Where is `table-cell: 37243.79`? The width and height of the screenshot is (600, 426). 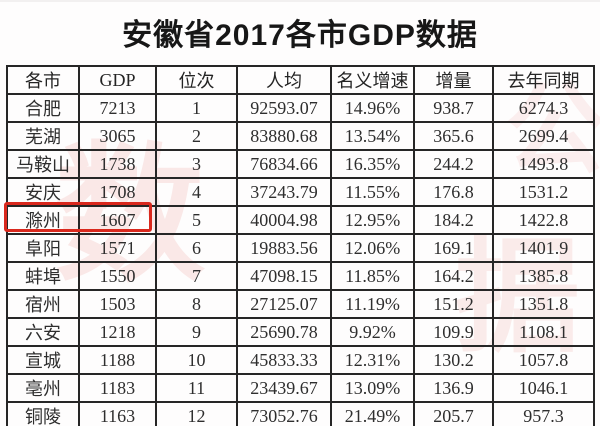
table-cell: 37243.79 is located at coordinates (284, 192).